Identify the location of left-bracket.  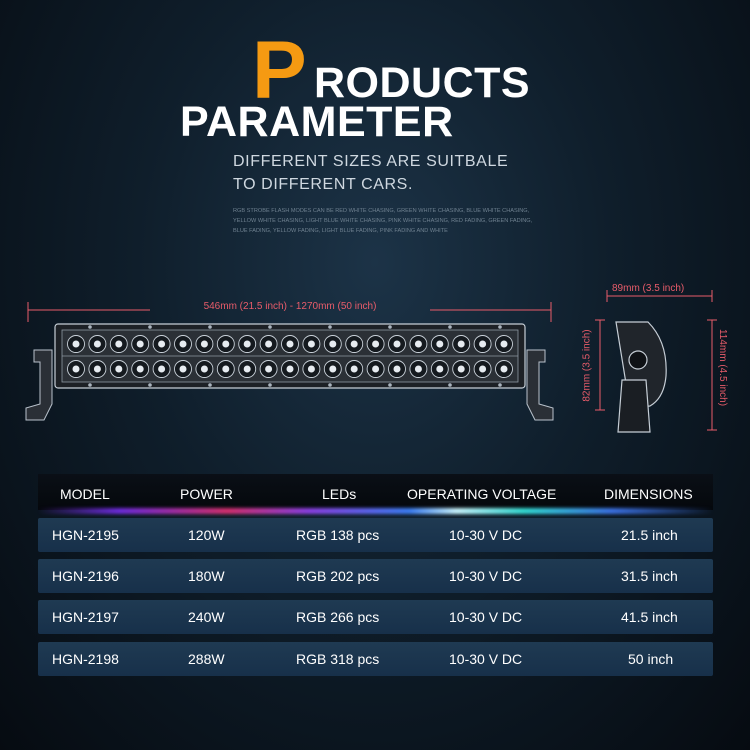
(39, 385).